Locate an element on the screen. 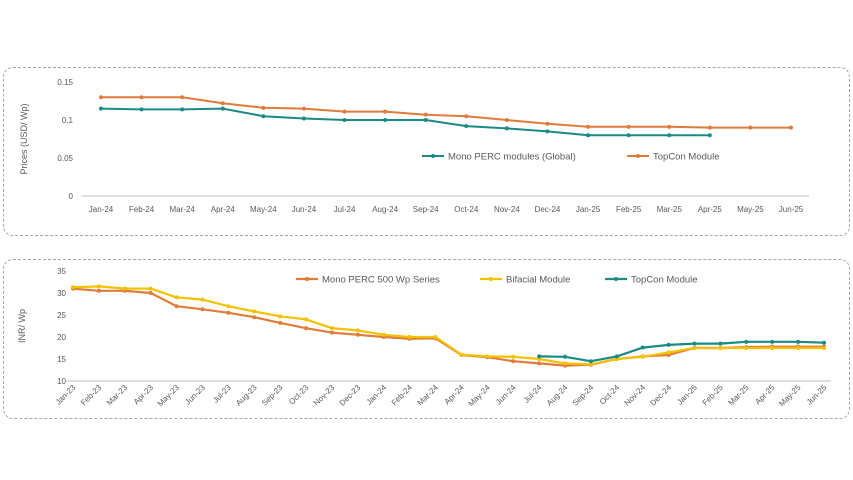 Image resolution: width=853 pixels, height=480 pixels. y-axis-label: INR/ Wp is located at coordinates (22, 326).